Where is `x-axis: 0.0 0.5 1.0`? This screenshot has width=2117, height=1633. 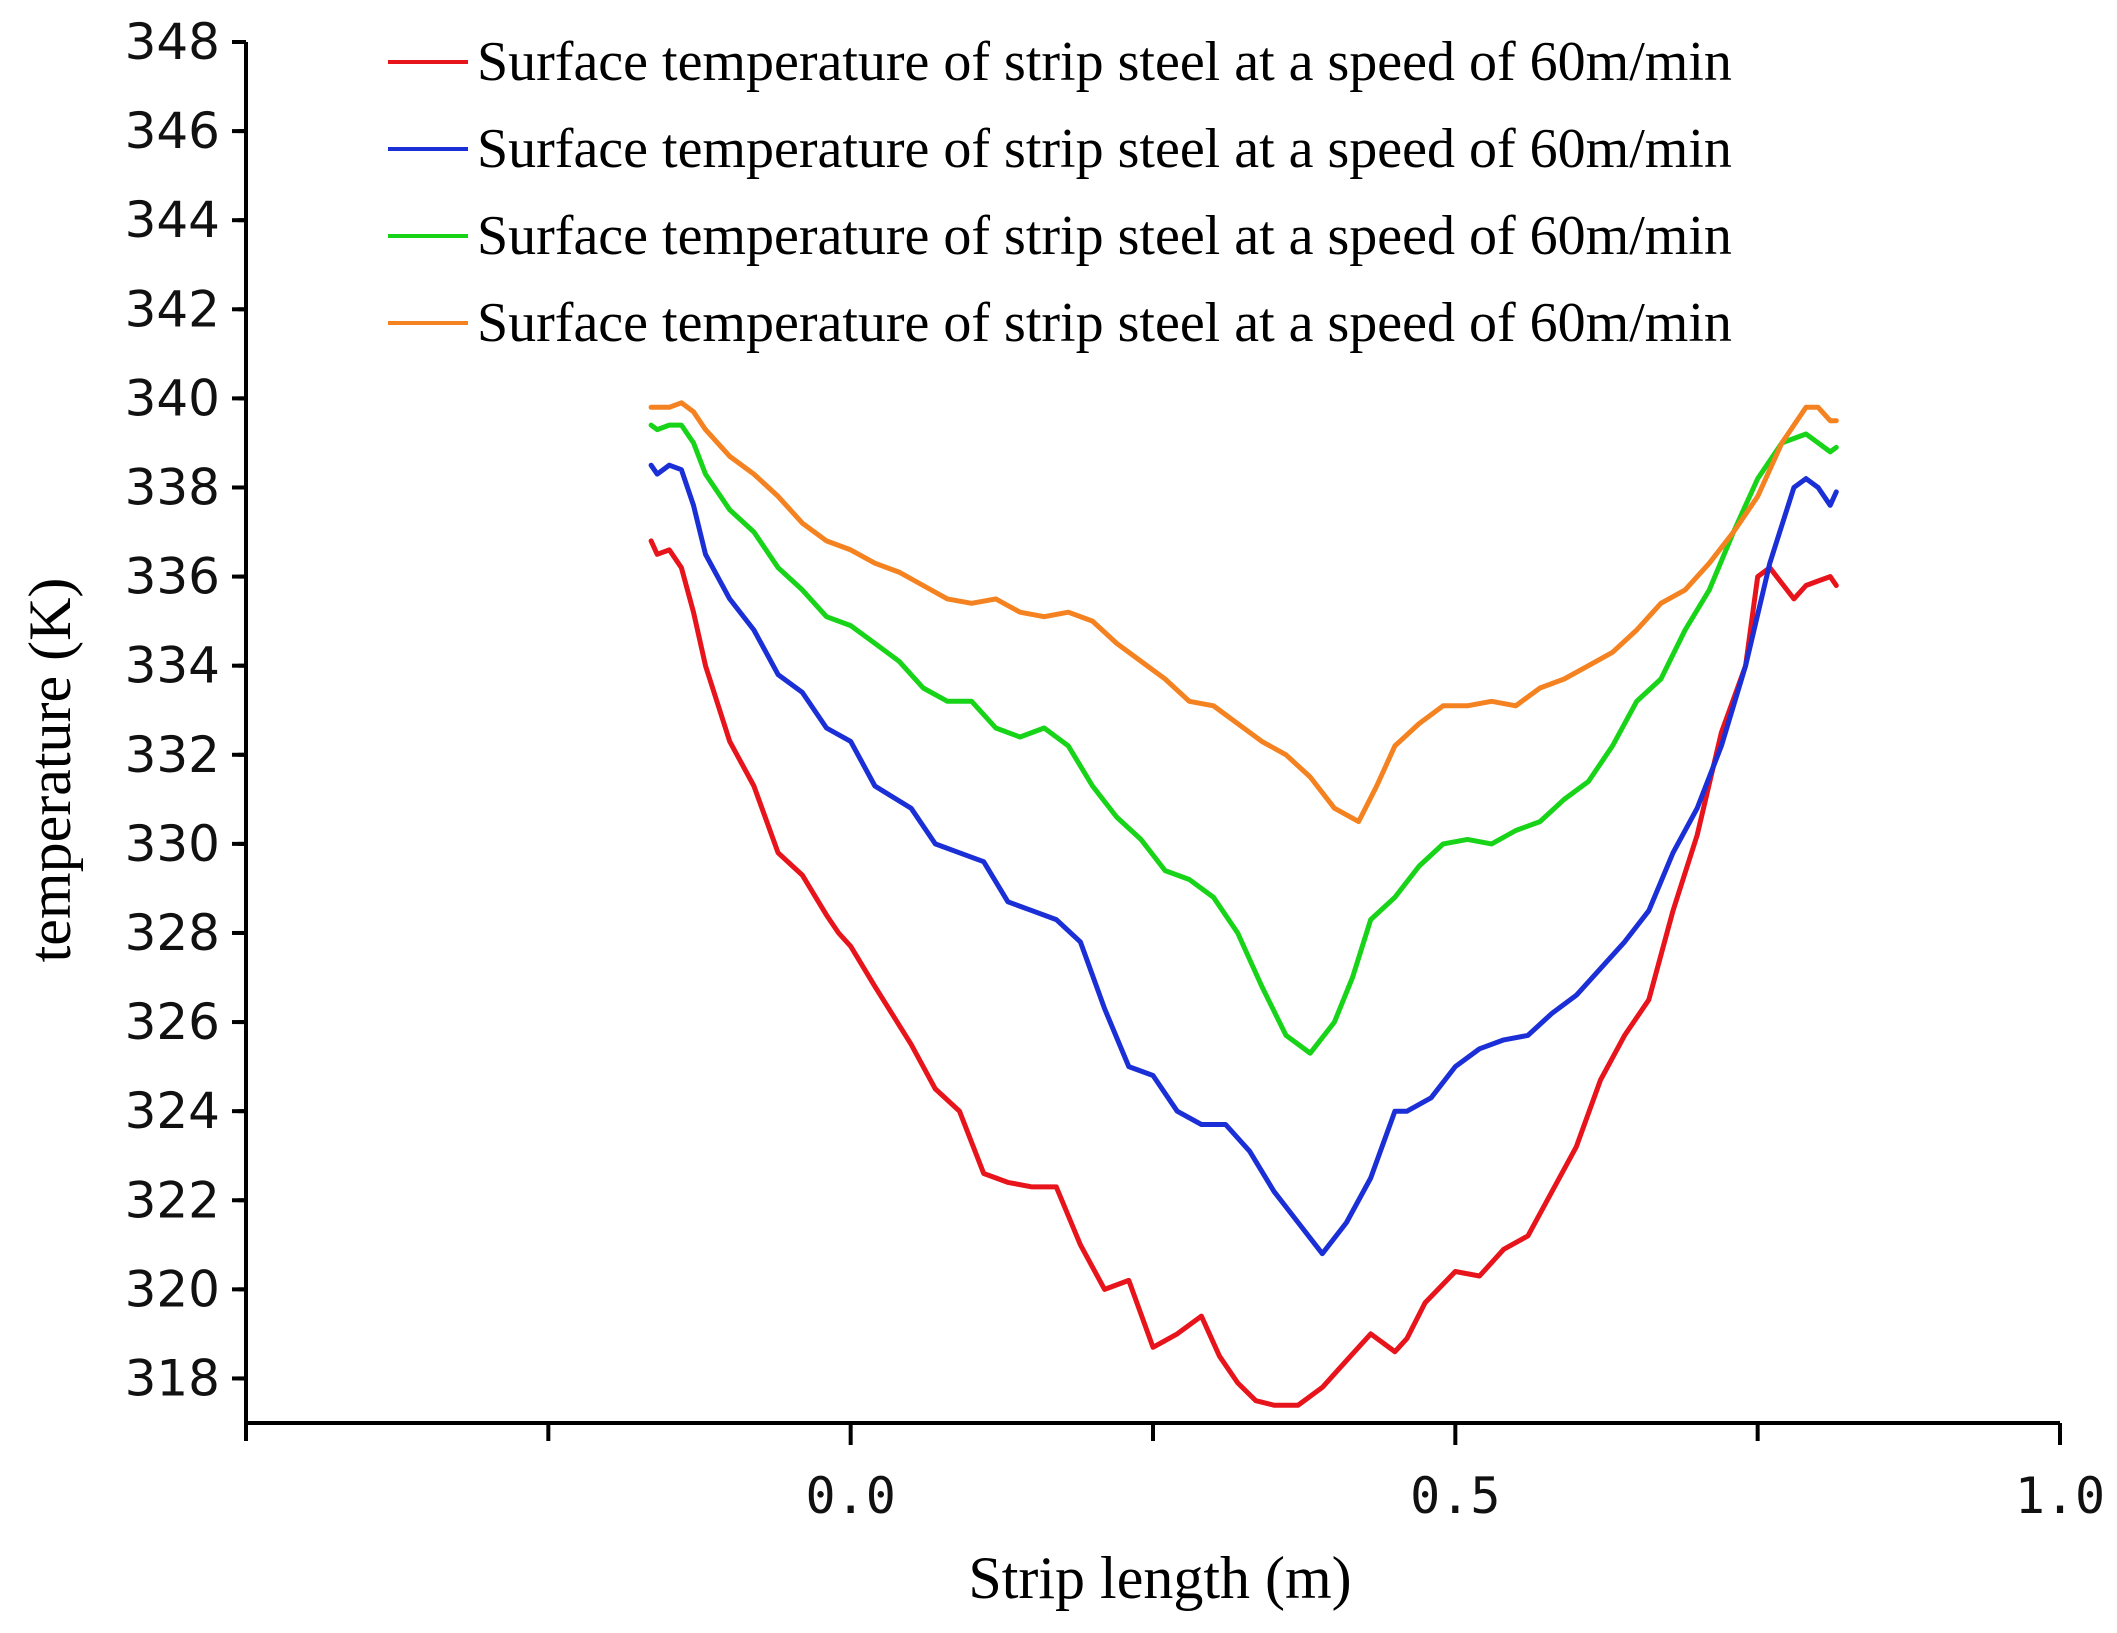 x-axis: 0.0 0.5 1.0 is located at coordinates (1174, 1473).